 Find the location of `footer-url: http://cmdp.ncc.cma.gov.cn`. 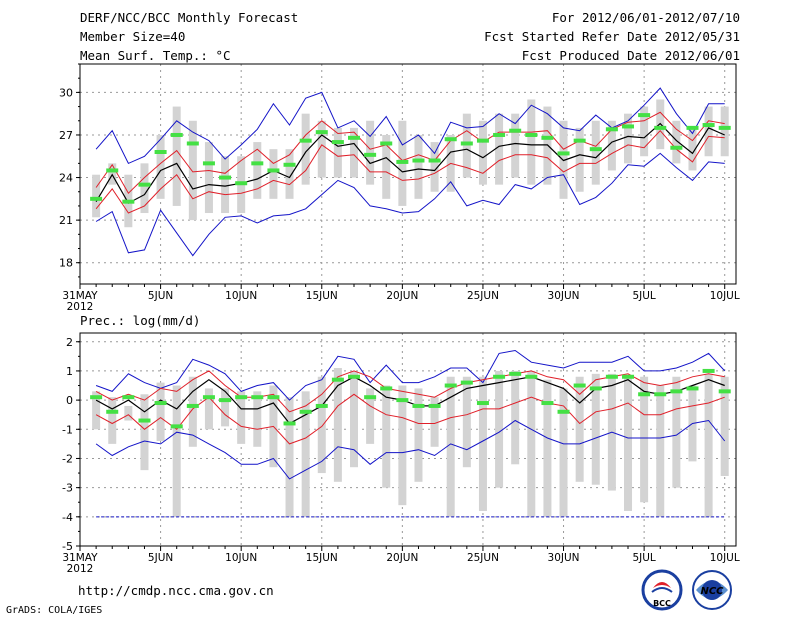

footer-url: http://cmdp.ncc.cma.gov.cn is located at coordinates (176, 590).